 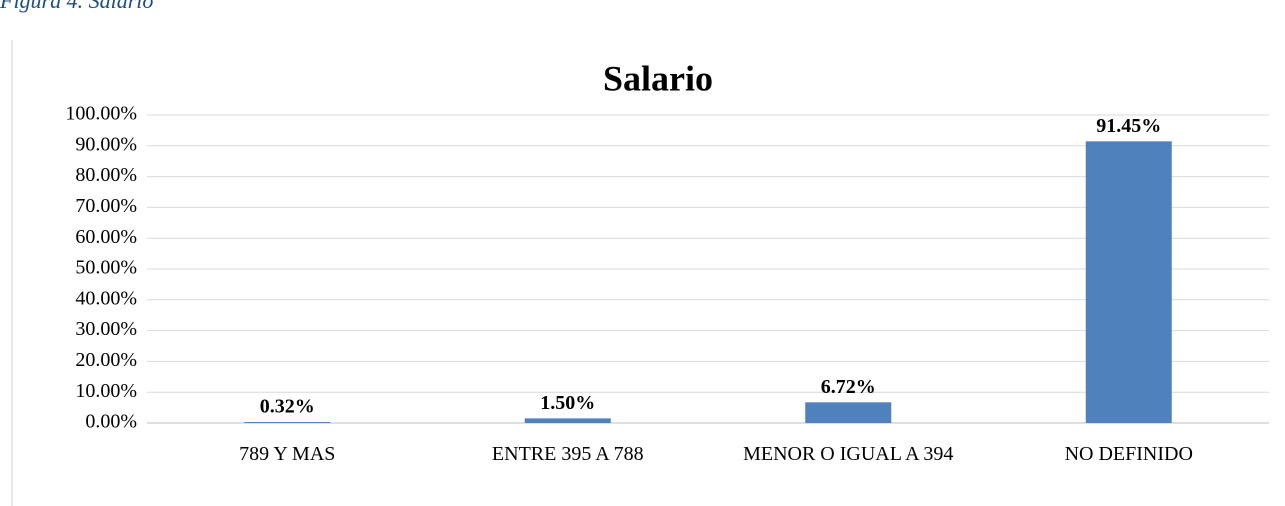 What do you see at coordinates (1128, 454) in the screenshot?
I see `x-tick-label: NO DEFINIDO` at bounding box center [1128, 454].